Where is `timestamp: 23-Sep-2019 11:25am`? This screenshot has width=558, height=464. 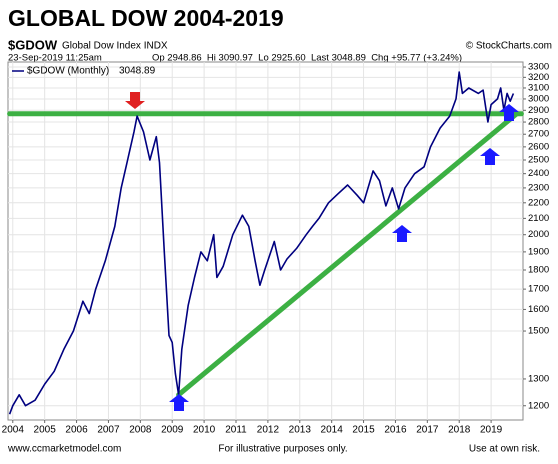 timestamp: 23-Sep-2019 11:25am is located at coordinates (55, 58).